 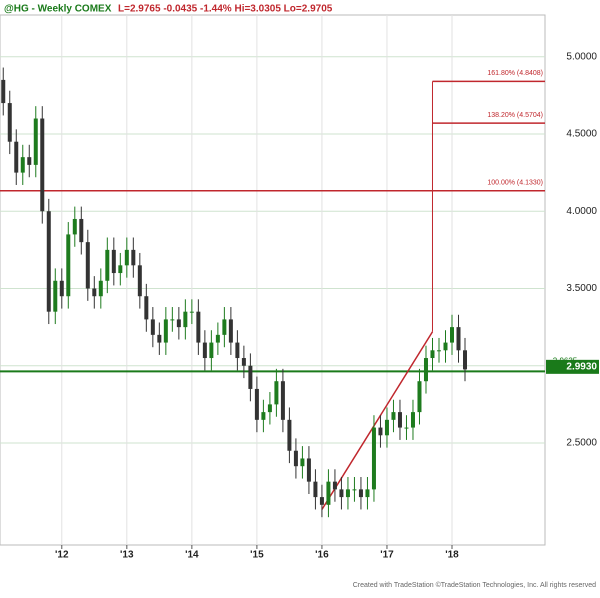 I want to click on chart-title: @HG - Weekly COMEX, so click(x=58, y=9).